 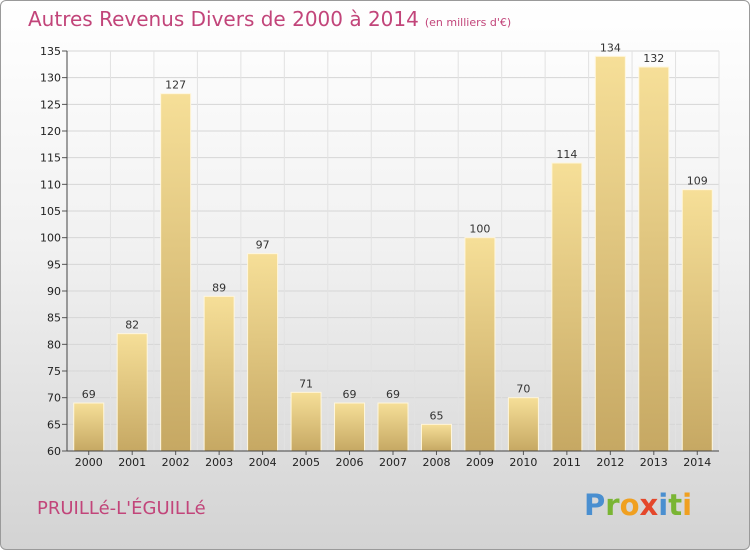 I want to click on y-tick-label: 65, so click(x=54, y=424).